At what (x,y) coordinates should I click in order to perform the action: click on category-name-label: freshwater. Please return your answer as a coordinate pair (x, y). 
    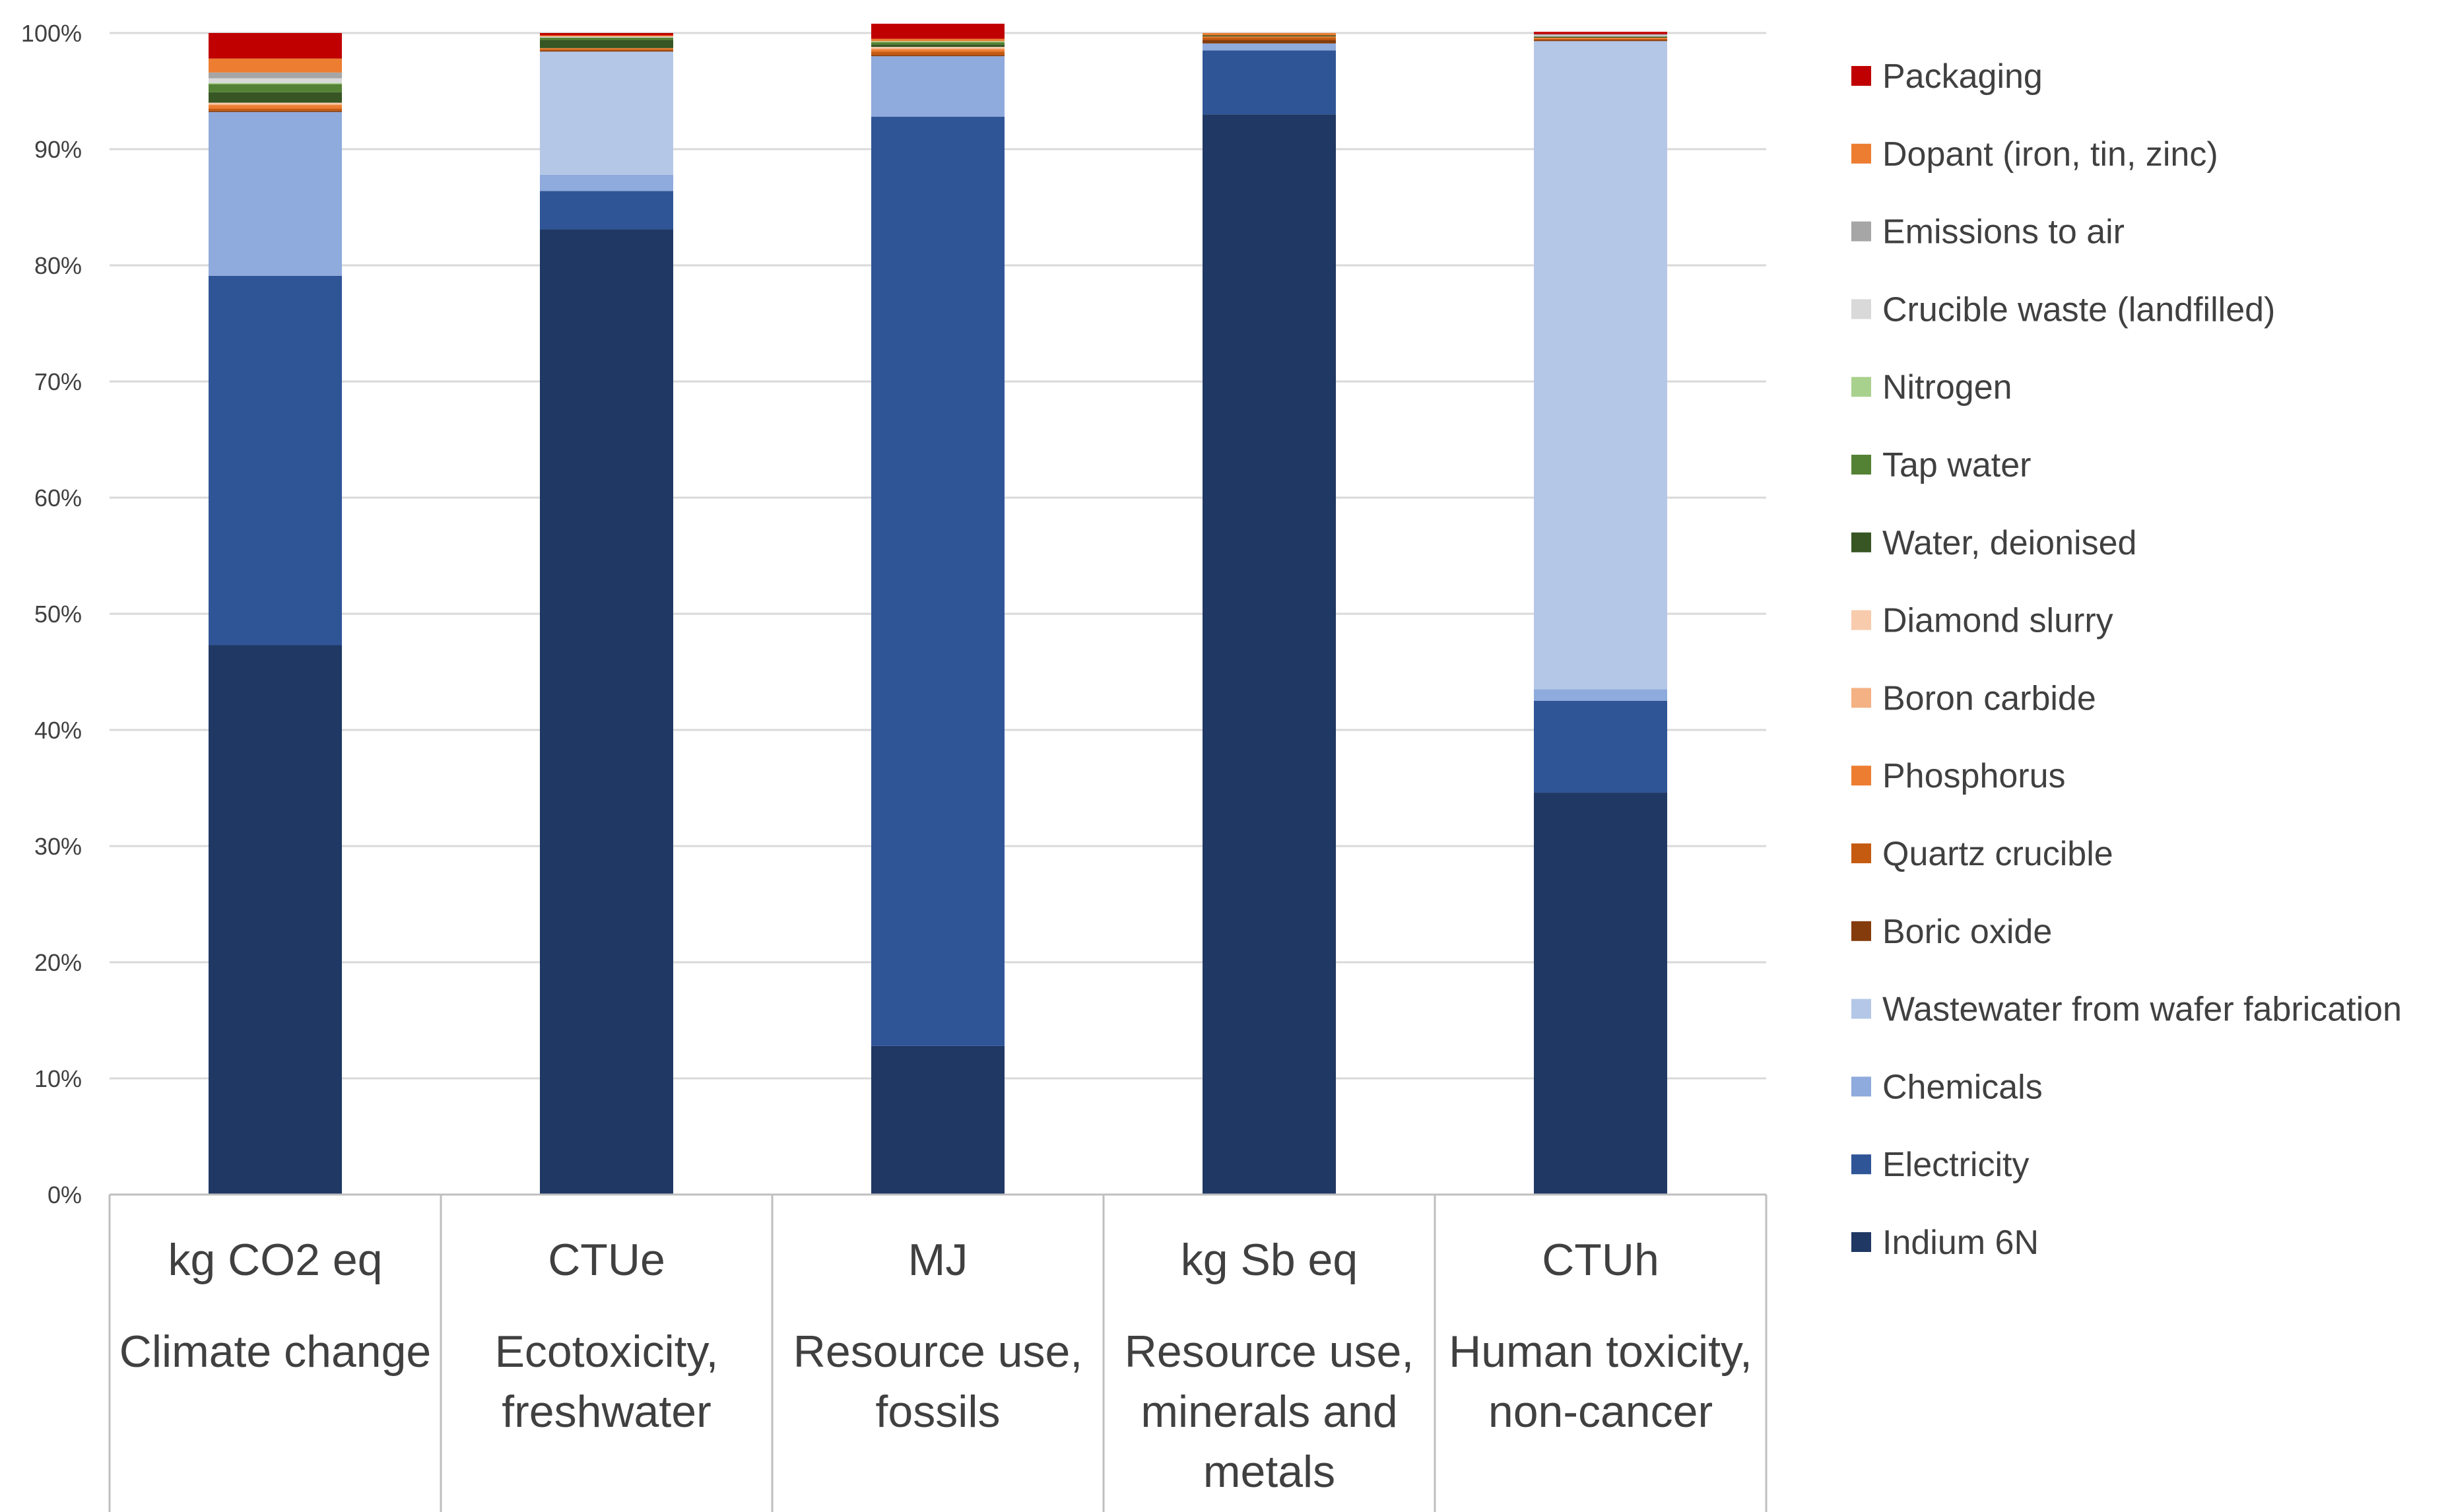
    Looking at the image, I should click on (606, 1412).